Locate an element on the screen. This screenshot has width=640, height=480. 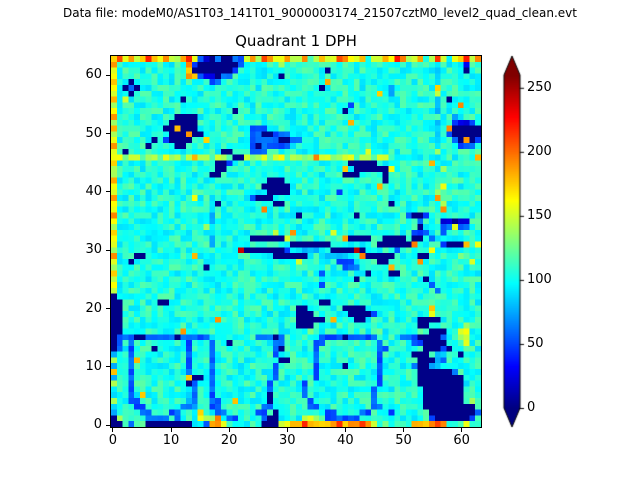
y-tick-label: 0 is located at coordinates (97, 425).